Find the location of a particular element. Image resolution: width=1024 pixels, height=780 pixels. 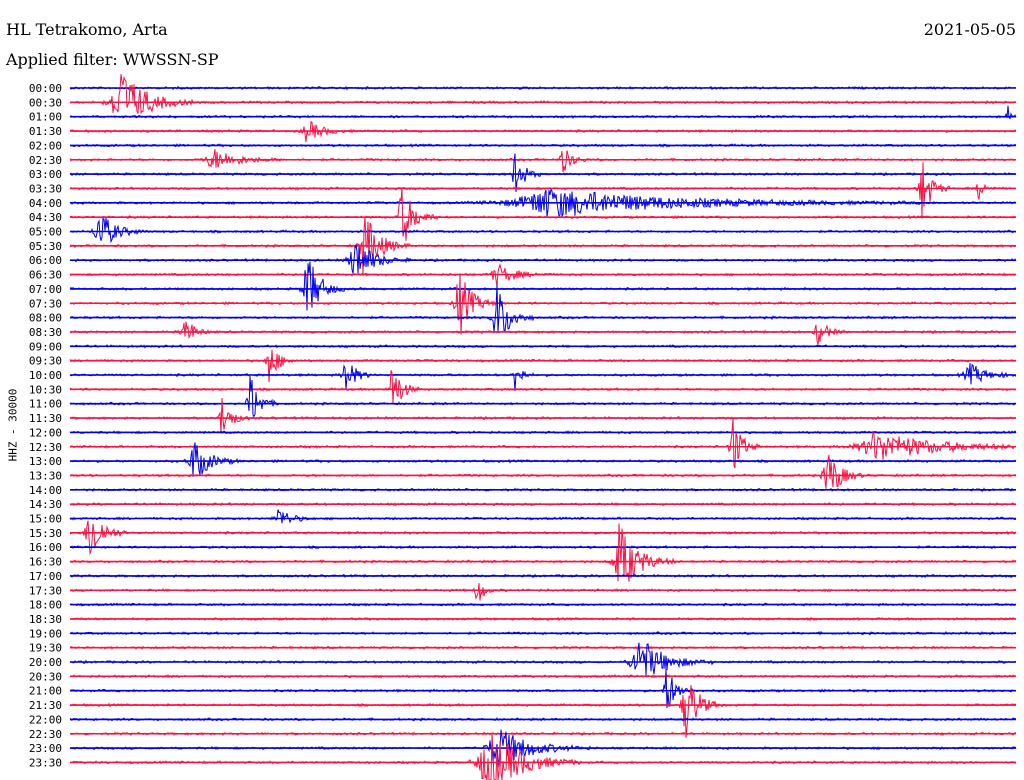

trace-time-label: 13:00 is located at coordinates (45, 461).